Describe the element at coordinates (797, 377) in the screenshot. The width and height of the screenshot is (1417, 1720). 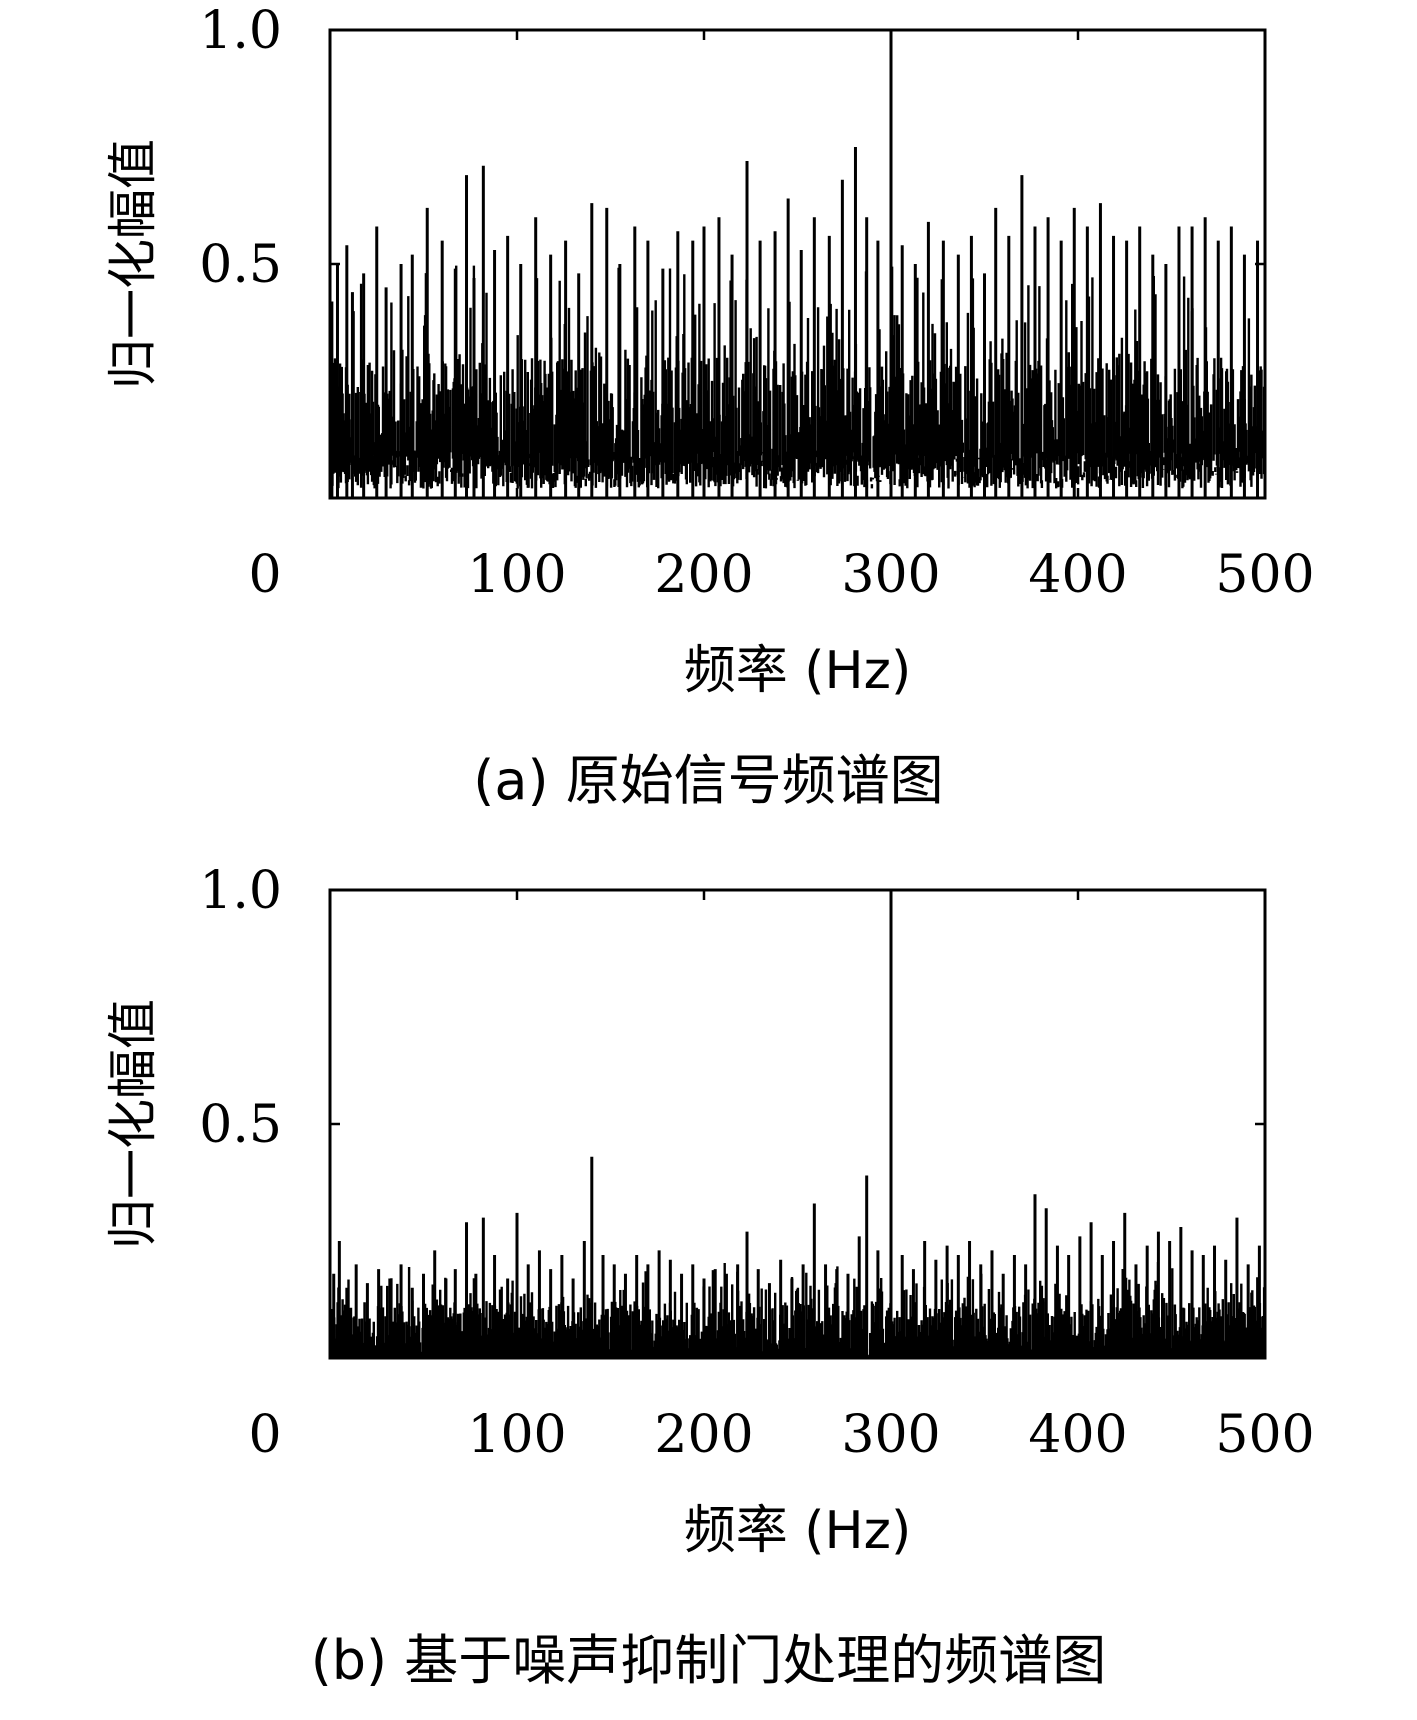
I see `spectrum-noise-floor` at that location.